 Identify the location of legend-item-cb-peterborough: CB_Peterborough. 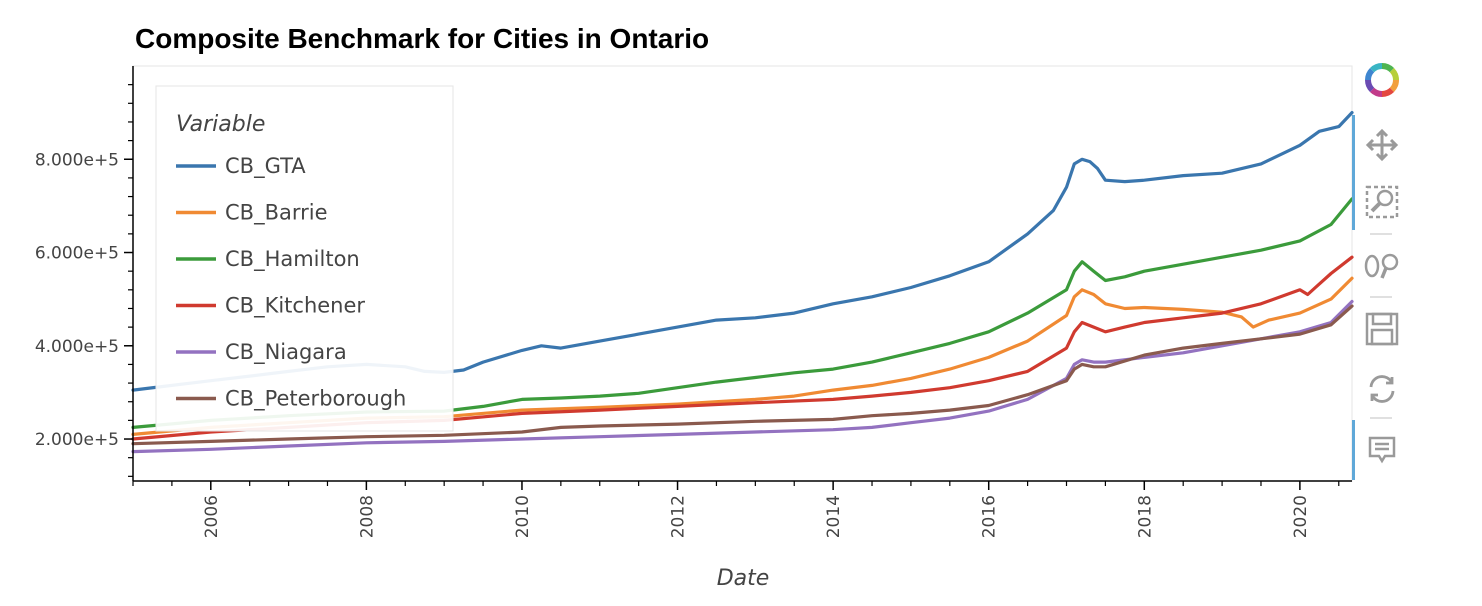
(315, 399).